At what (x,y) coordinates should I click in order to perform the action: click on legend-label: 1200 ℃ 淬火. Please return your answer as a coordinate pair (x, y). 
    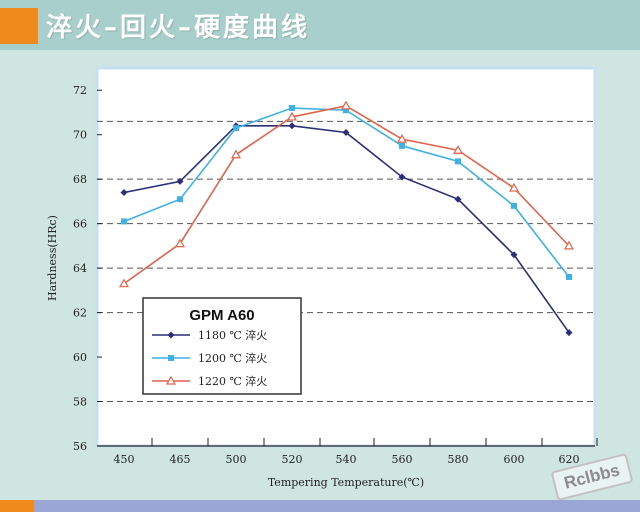
    Looking at the image, I should click on (232, 358).